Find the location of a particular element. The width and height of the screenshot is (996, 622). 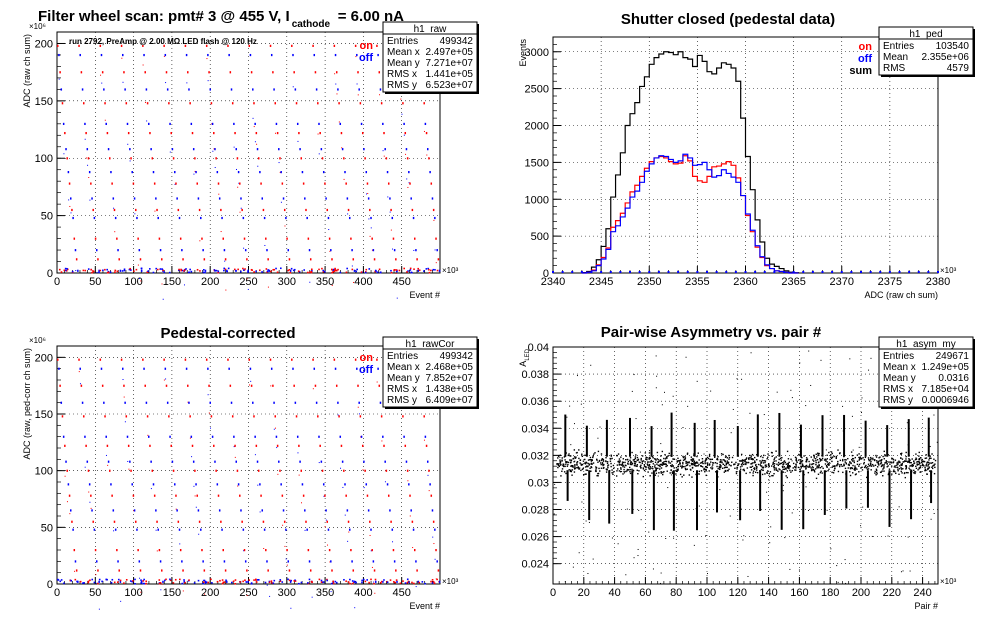

stats-row-value: 4579 is located at coordinates (958, 68).